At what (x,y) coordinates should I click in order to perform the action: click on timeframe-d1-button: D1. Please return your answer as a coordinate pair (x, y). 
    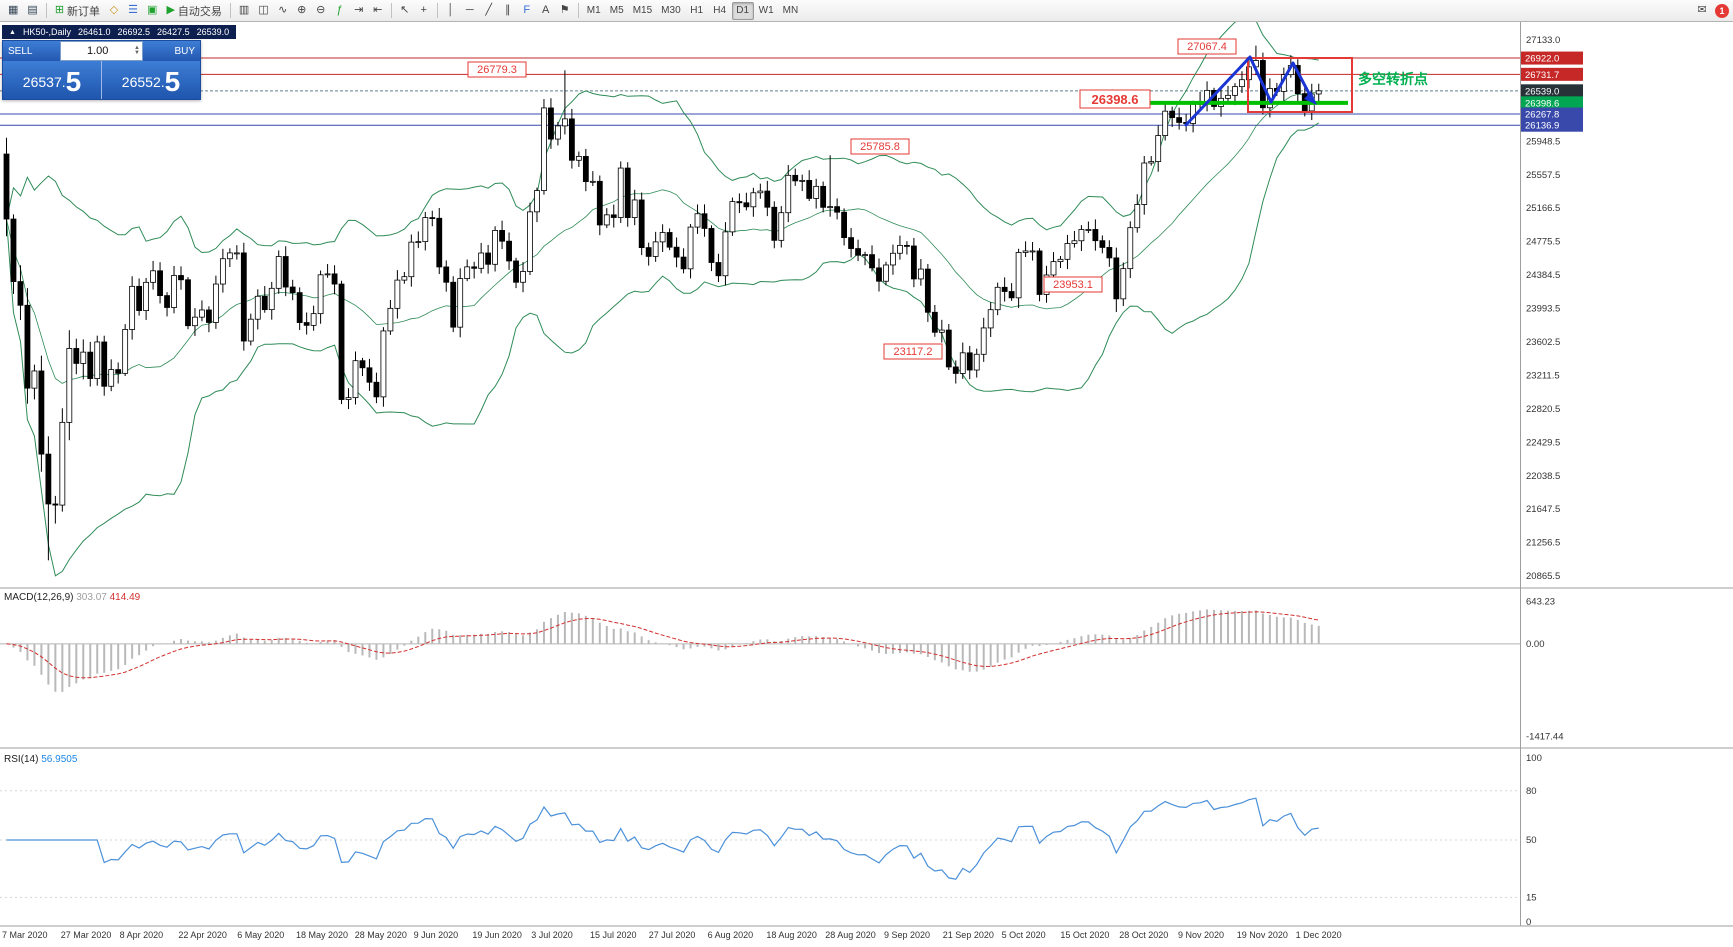
    Looking at the image, I should click on (742, 10).